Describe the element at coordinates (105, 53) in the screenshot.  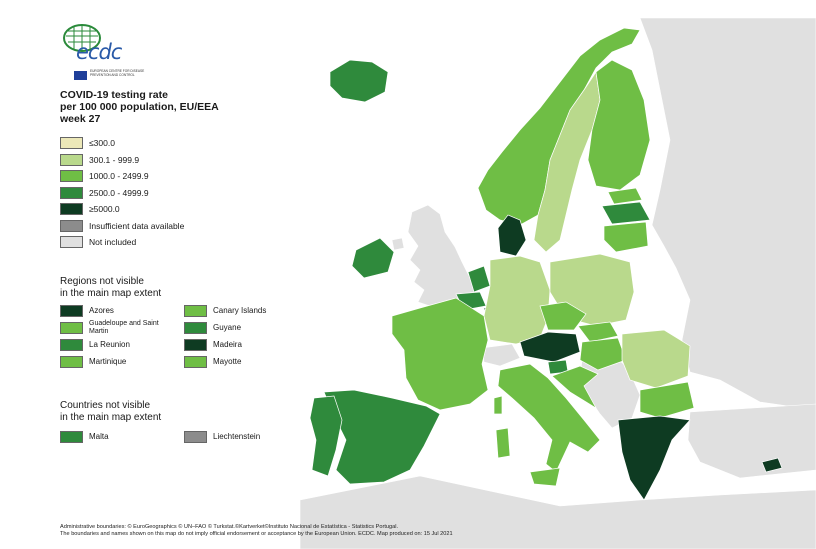
I see `ecdc-logo` at that location.